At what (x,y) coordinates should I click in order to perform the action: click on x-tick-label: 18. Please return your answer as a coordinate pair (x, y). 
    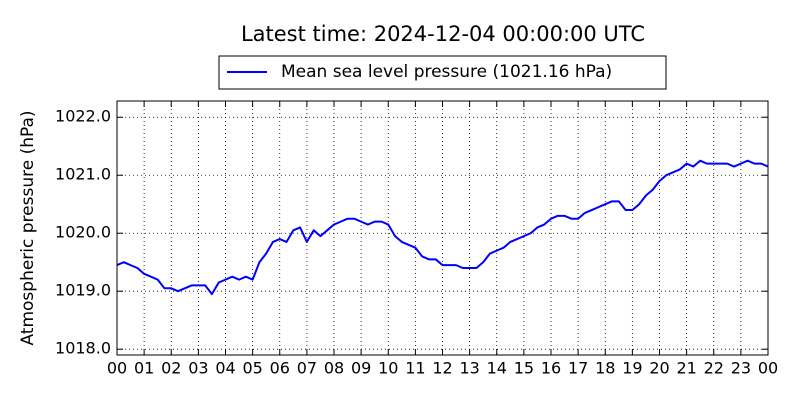
    Looking at the image, I should click on (605, 368).